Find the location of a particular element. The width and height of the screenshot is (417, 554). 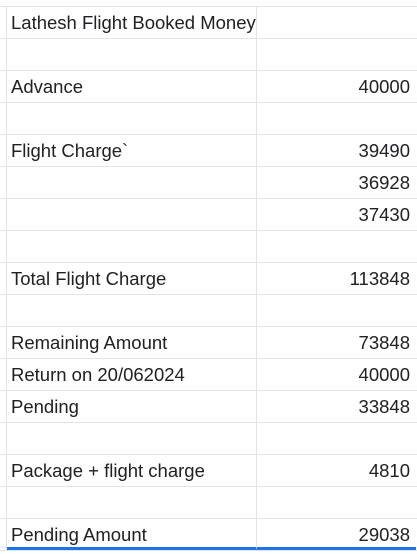

cell-value: 73848 is located at coordinates (384, 342).